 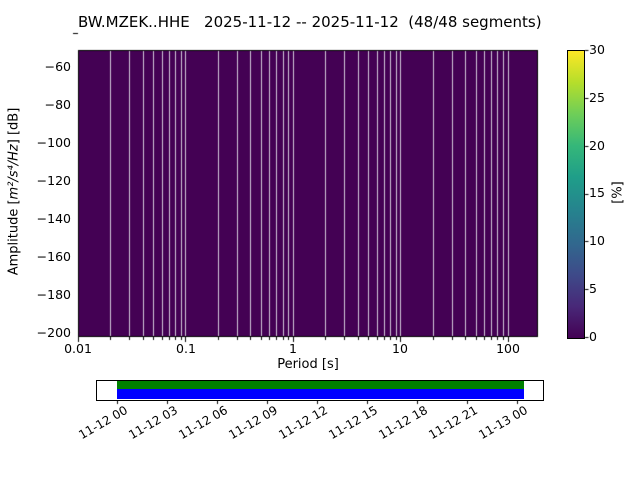 What do you see at coordinates (57, 66) in the screenshot?
I see `y-tick-label: −60` at bounding box center [57, 66].